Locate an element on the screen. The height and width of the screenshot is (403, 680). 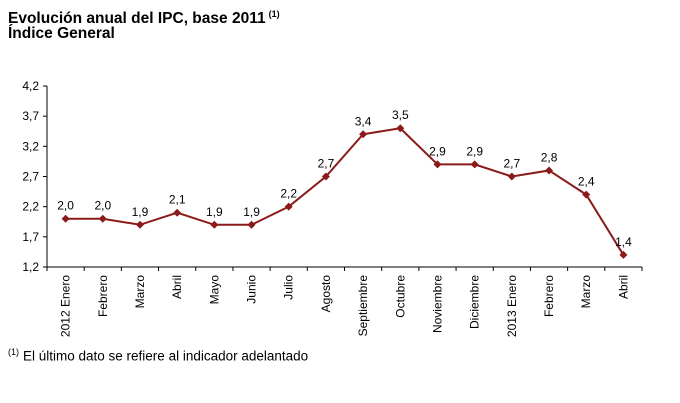
title-note: (1) is located at coordinates (274, 14).